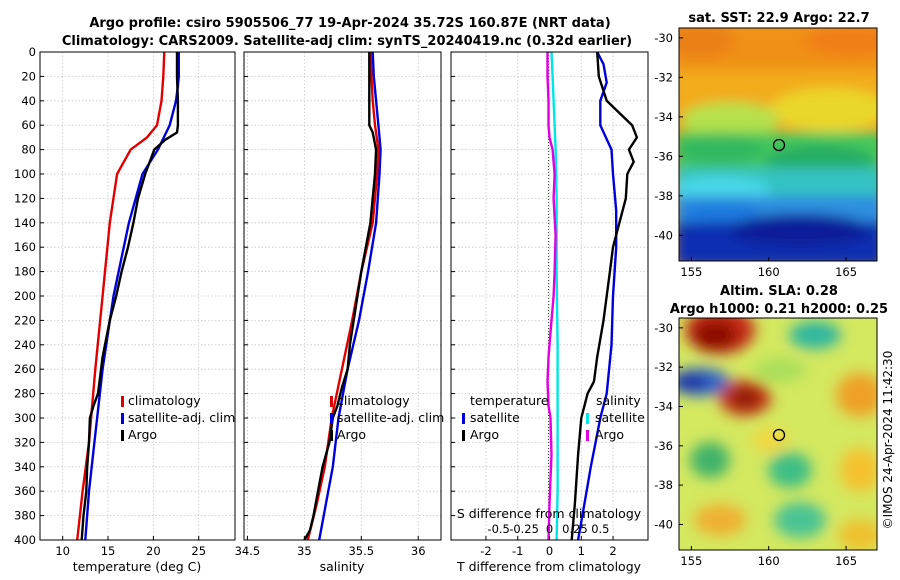  What do you see at coordinates (549, 513) in the screenshot?
I see `difference-top-label: S difference from climatology` at bounding box center [549, 513].